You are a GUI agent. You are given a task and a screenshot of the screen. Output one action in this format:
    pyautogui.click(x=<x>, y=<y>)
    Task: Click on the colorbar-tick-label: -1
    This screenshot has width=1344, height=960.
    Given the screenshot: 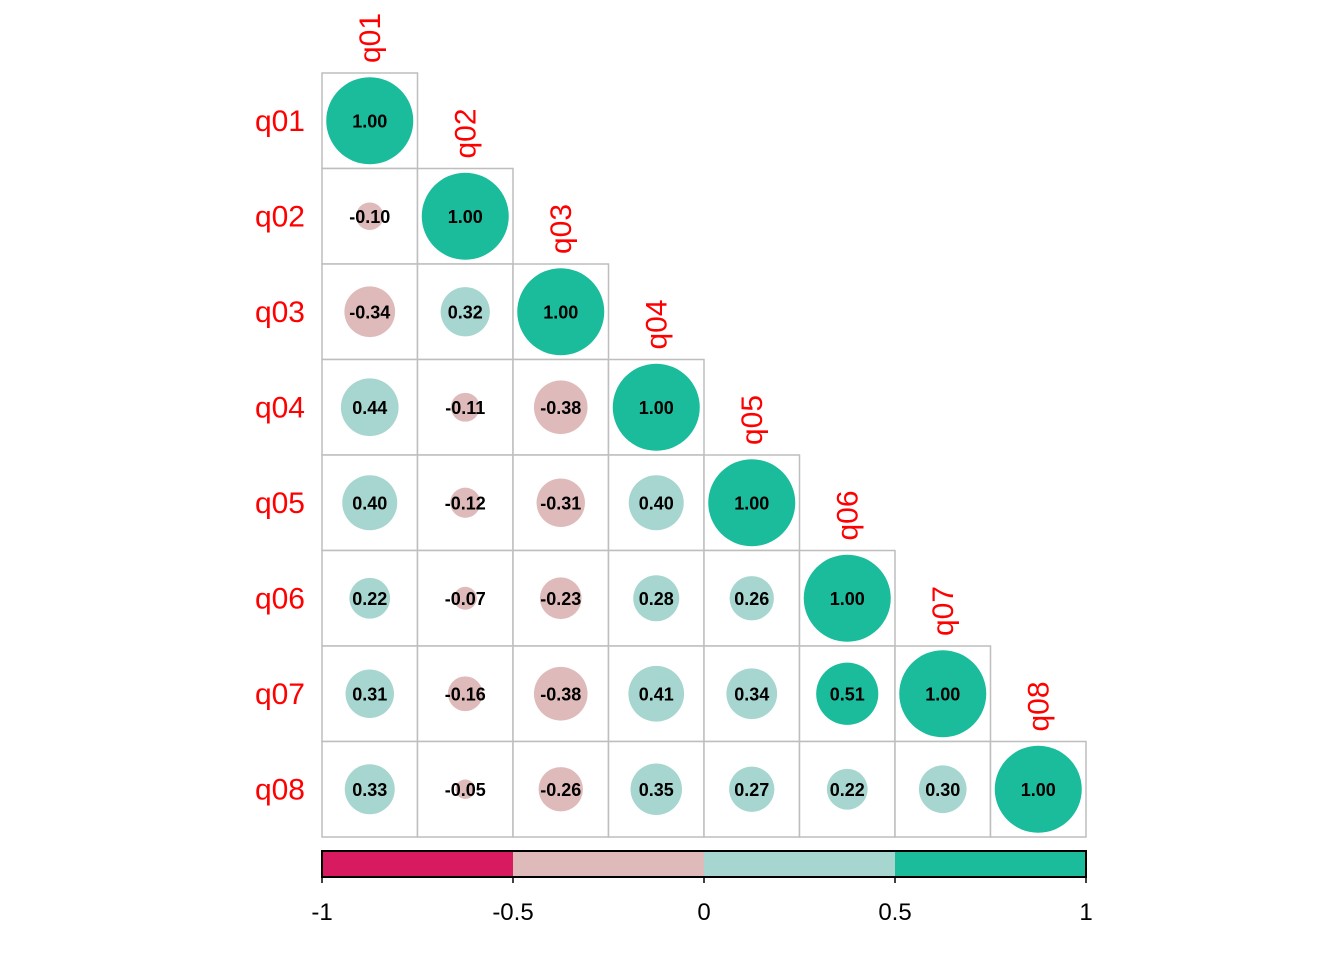 What is the action you would take?
    pyautogui.click(x=321, y=912)
    